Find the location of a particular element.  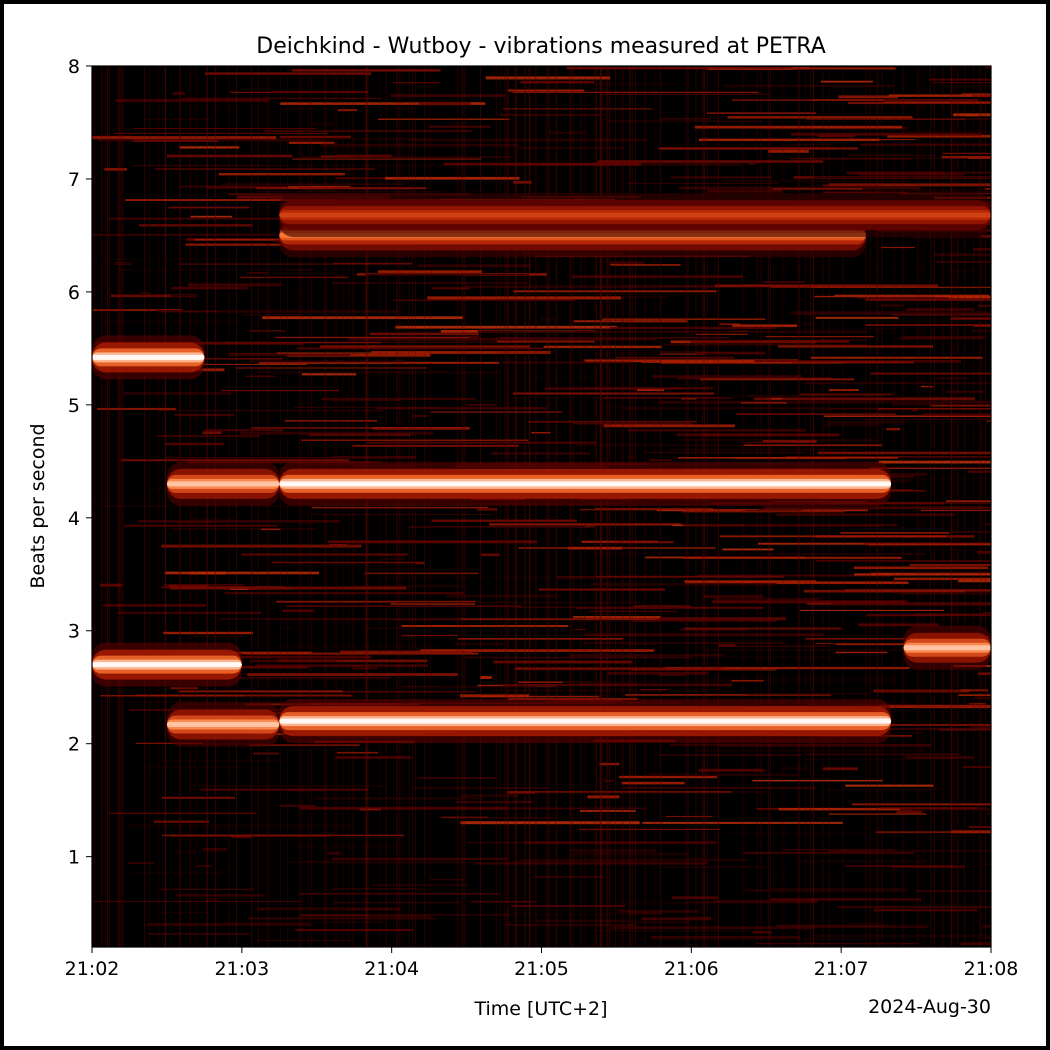

x-tick-label: 21:07 is located at coordinates (841, 969).